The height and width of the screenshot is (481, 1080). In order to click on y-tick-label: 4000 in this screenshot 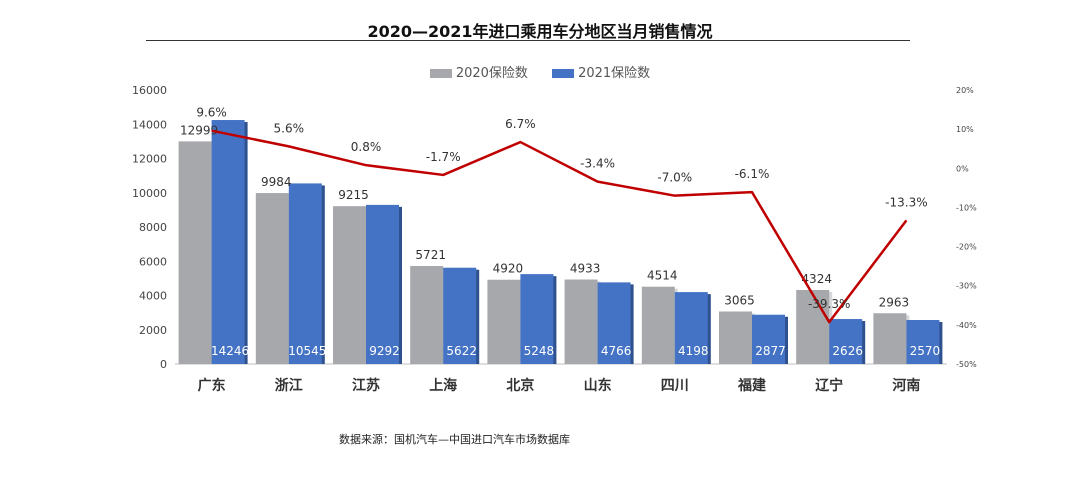, I will do `click(153, 296)`.